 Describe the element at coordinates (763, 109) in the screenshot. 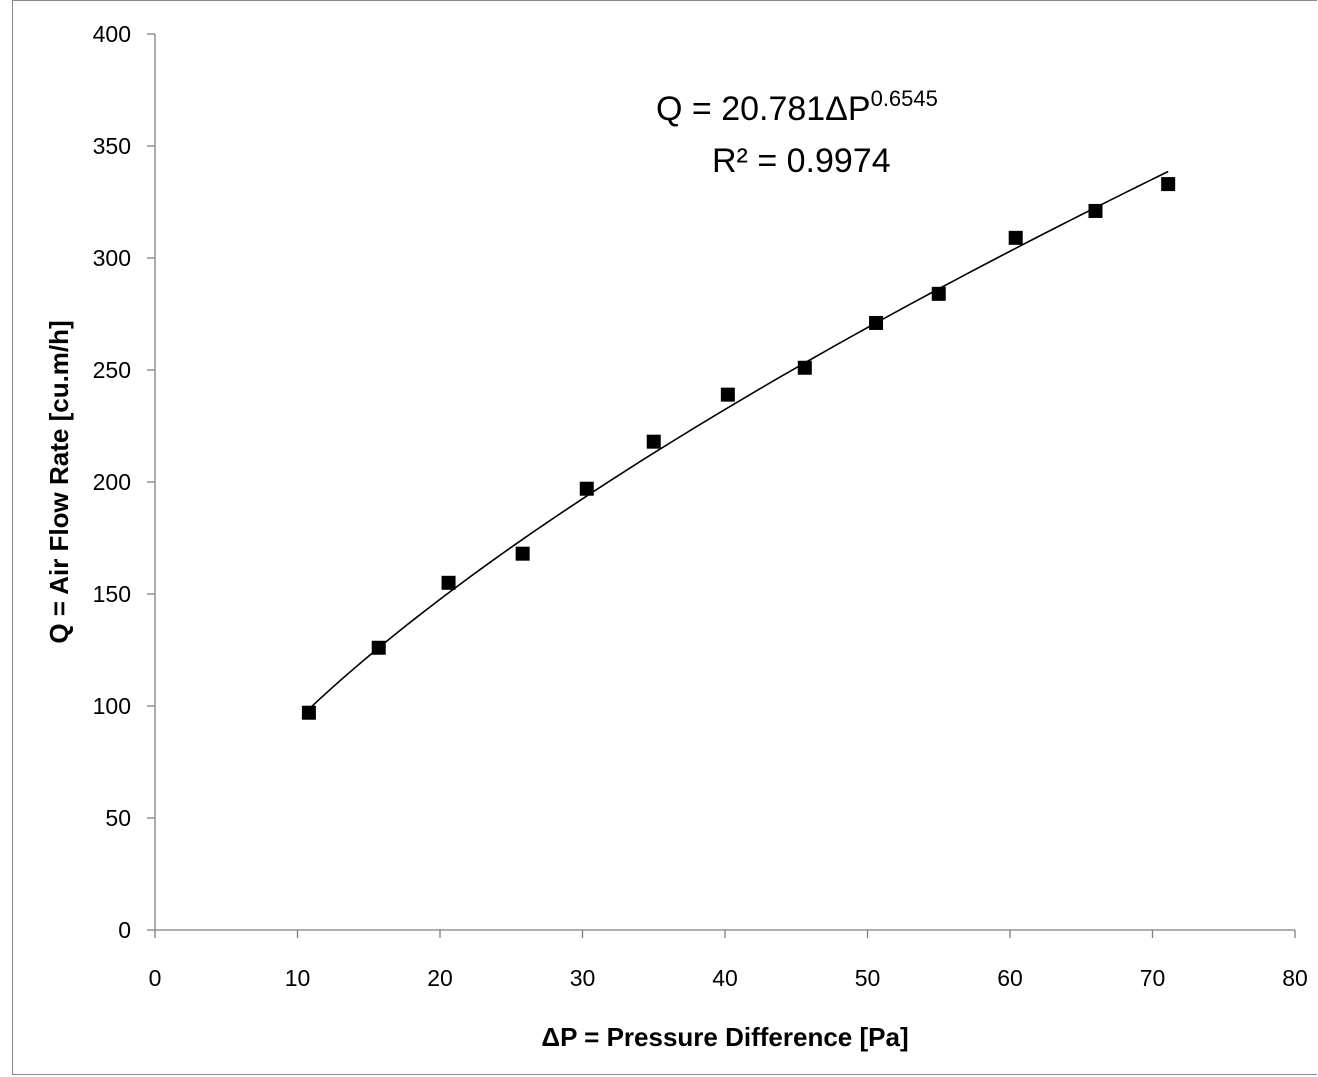

I see `equation-prefix: Q = 20.781ΔP` at that location.